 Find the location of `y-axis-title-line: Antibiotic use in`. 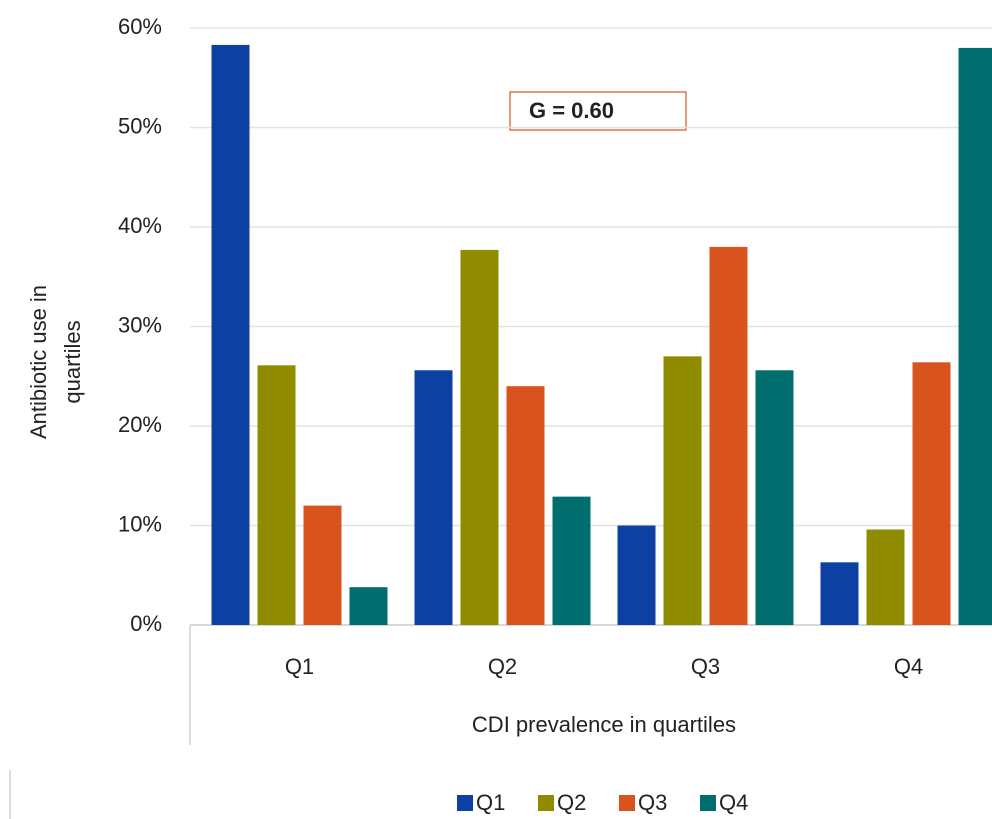

y-axis-title-line: Antibiotic use in is located at coordinates (38, 362).